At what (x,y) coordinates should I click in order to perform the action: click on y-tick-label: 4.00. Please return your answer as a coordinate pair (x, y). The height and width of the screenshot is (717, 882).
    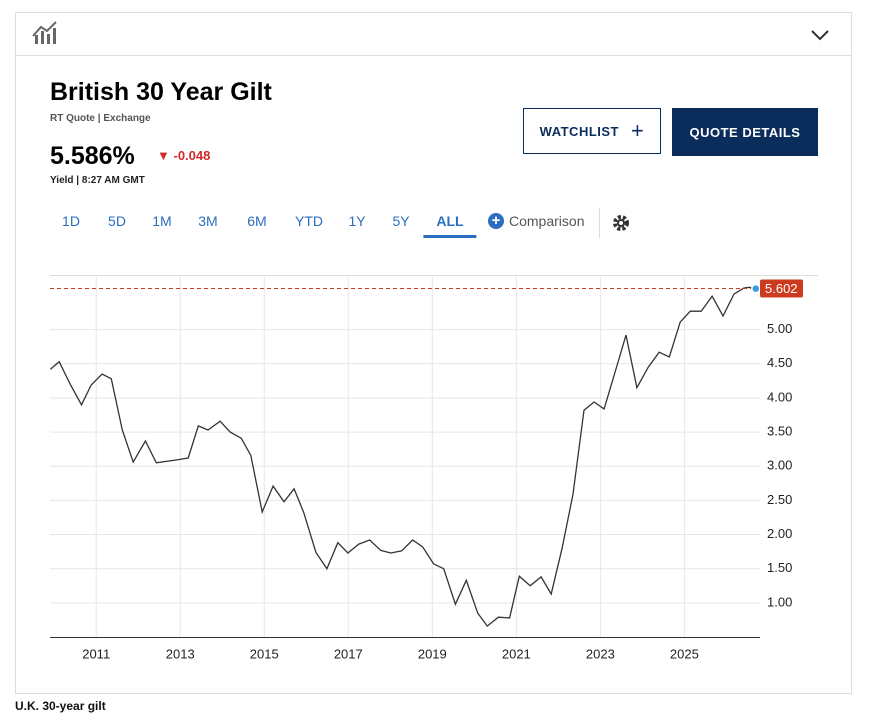
    Looking at the image, I should click on (779, 396).